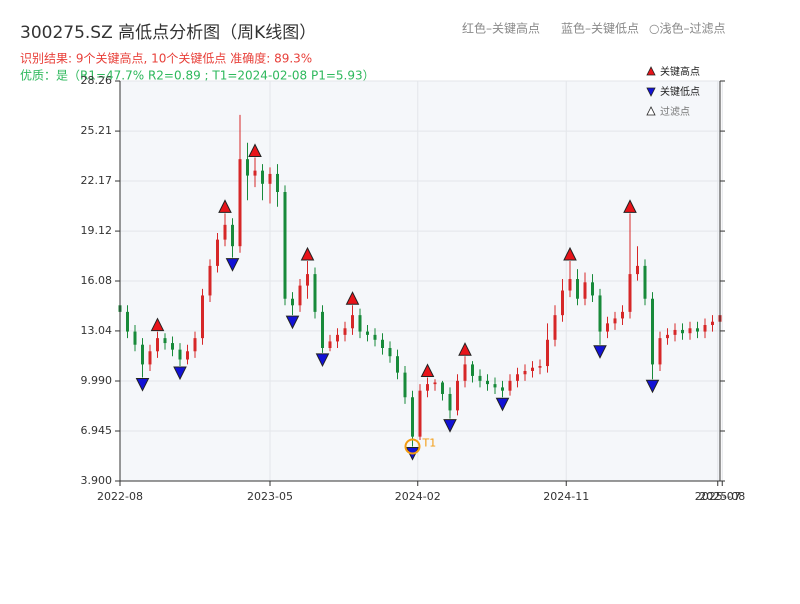 This screenshot has width=800, height=604. I want to click on x-tick-label: 2025-07, so click(718, 496).